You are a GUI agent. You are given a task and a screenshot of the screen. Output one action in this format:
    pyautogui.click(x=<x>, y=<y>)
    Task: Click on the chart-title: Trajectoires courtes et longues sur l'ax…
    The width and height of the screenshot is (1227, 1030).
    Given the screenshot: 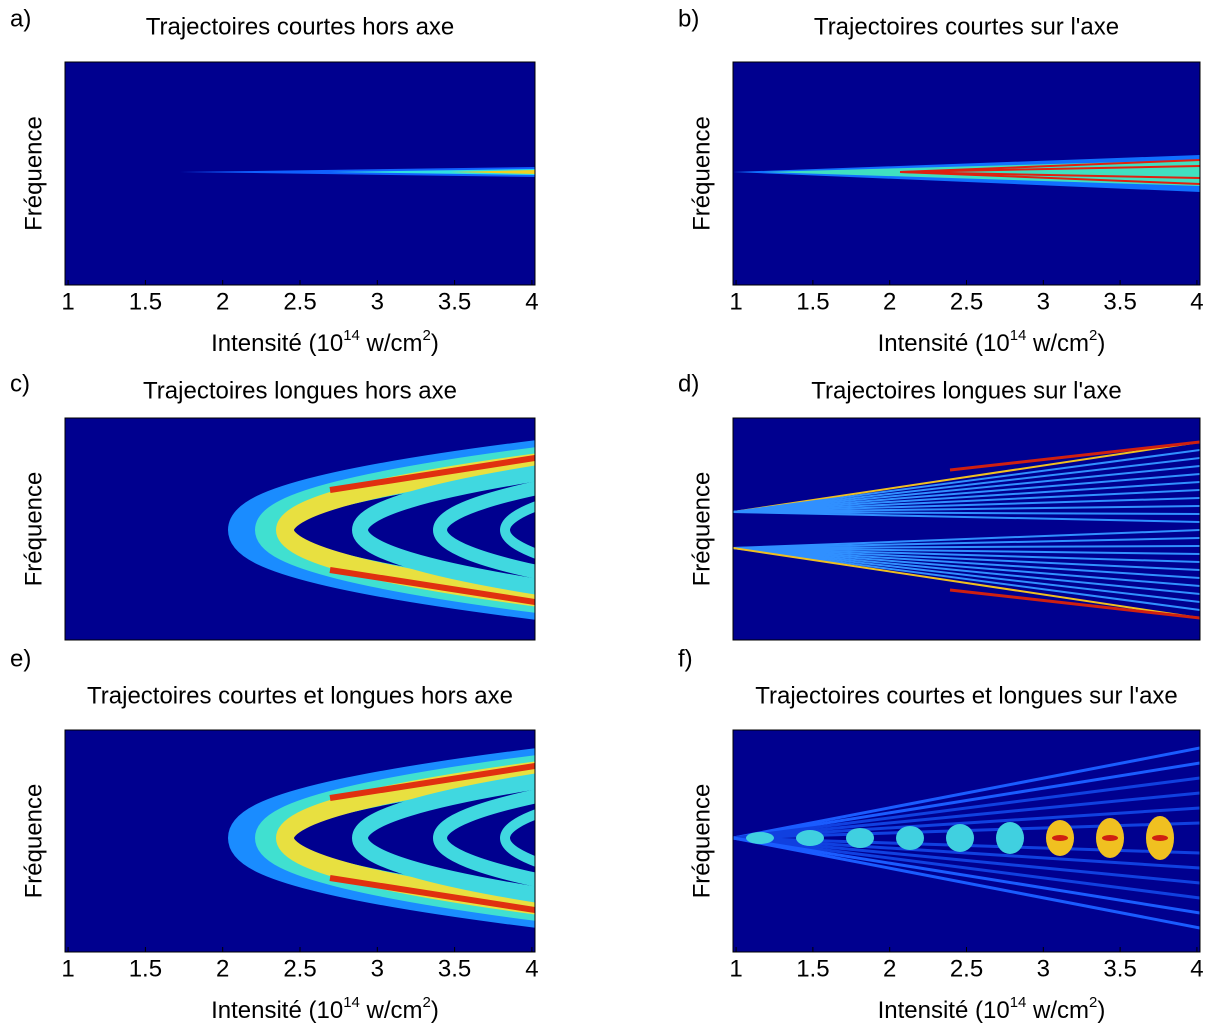 What is the action you would take?
    pyautogui.click(x=966, y=695)
    